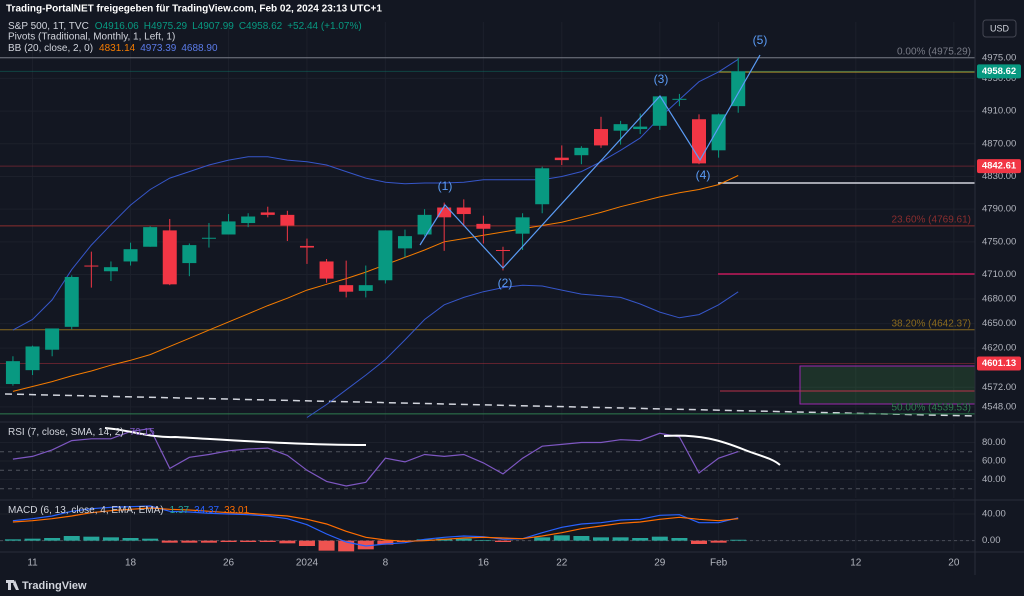 The image size is (1024, 596). I want to click on indicator-title: RSI (7, close, SMA, 14, 2), so click(66, 432).